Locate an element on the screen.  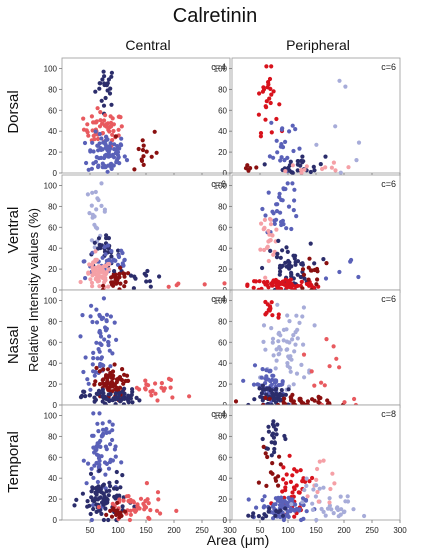
cluster-count-label: c=6 is located at coordinates (218, 184).